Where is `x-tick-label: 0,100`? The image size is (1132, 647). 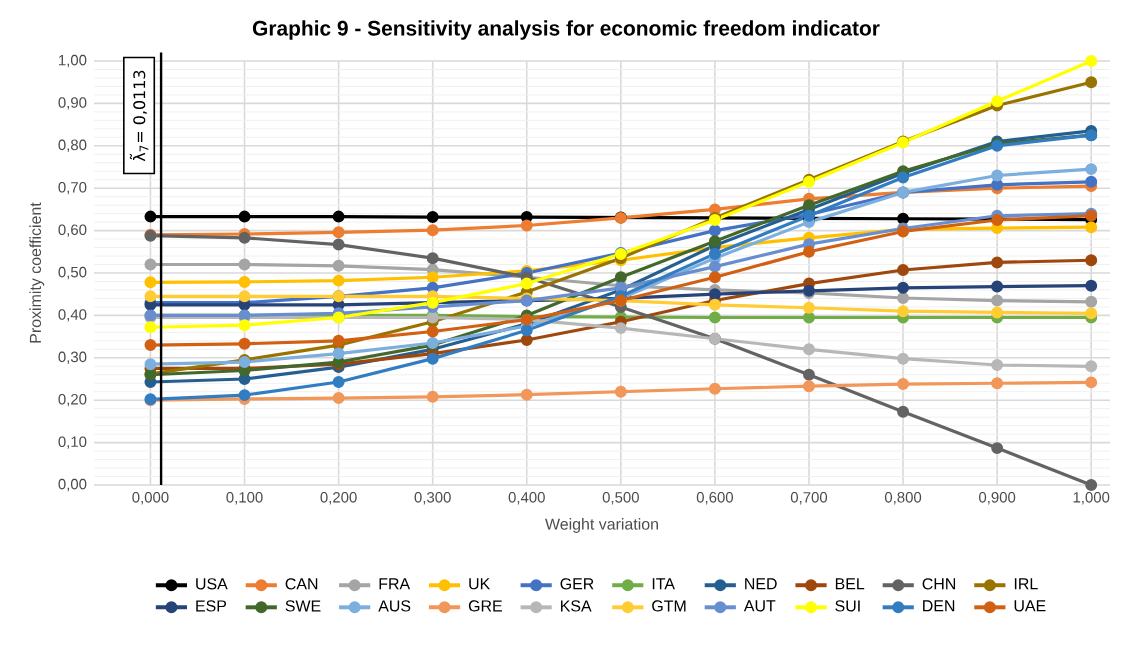 x-tick-label: 0,100 is located at coordinates (244, 498).